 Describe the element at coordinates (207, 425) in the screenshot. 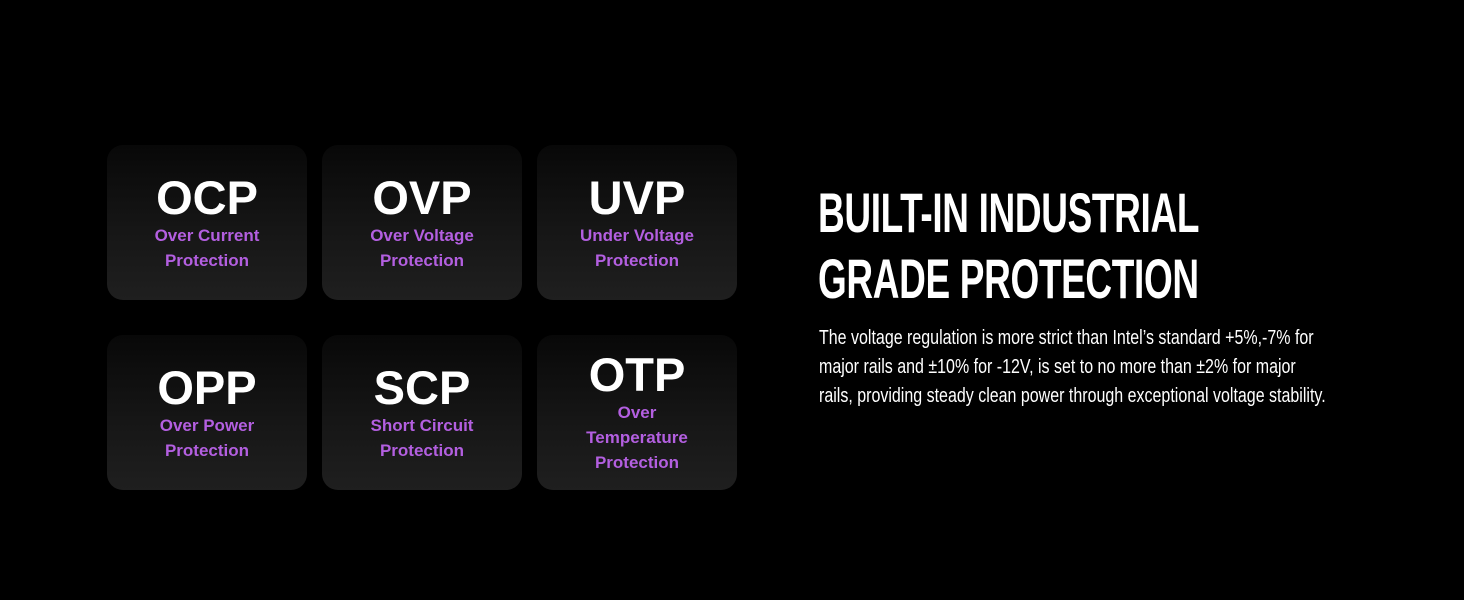

I see `card-label: Over Power` at that location.